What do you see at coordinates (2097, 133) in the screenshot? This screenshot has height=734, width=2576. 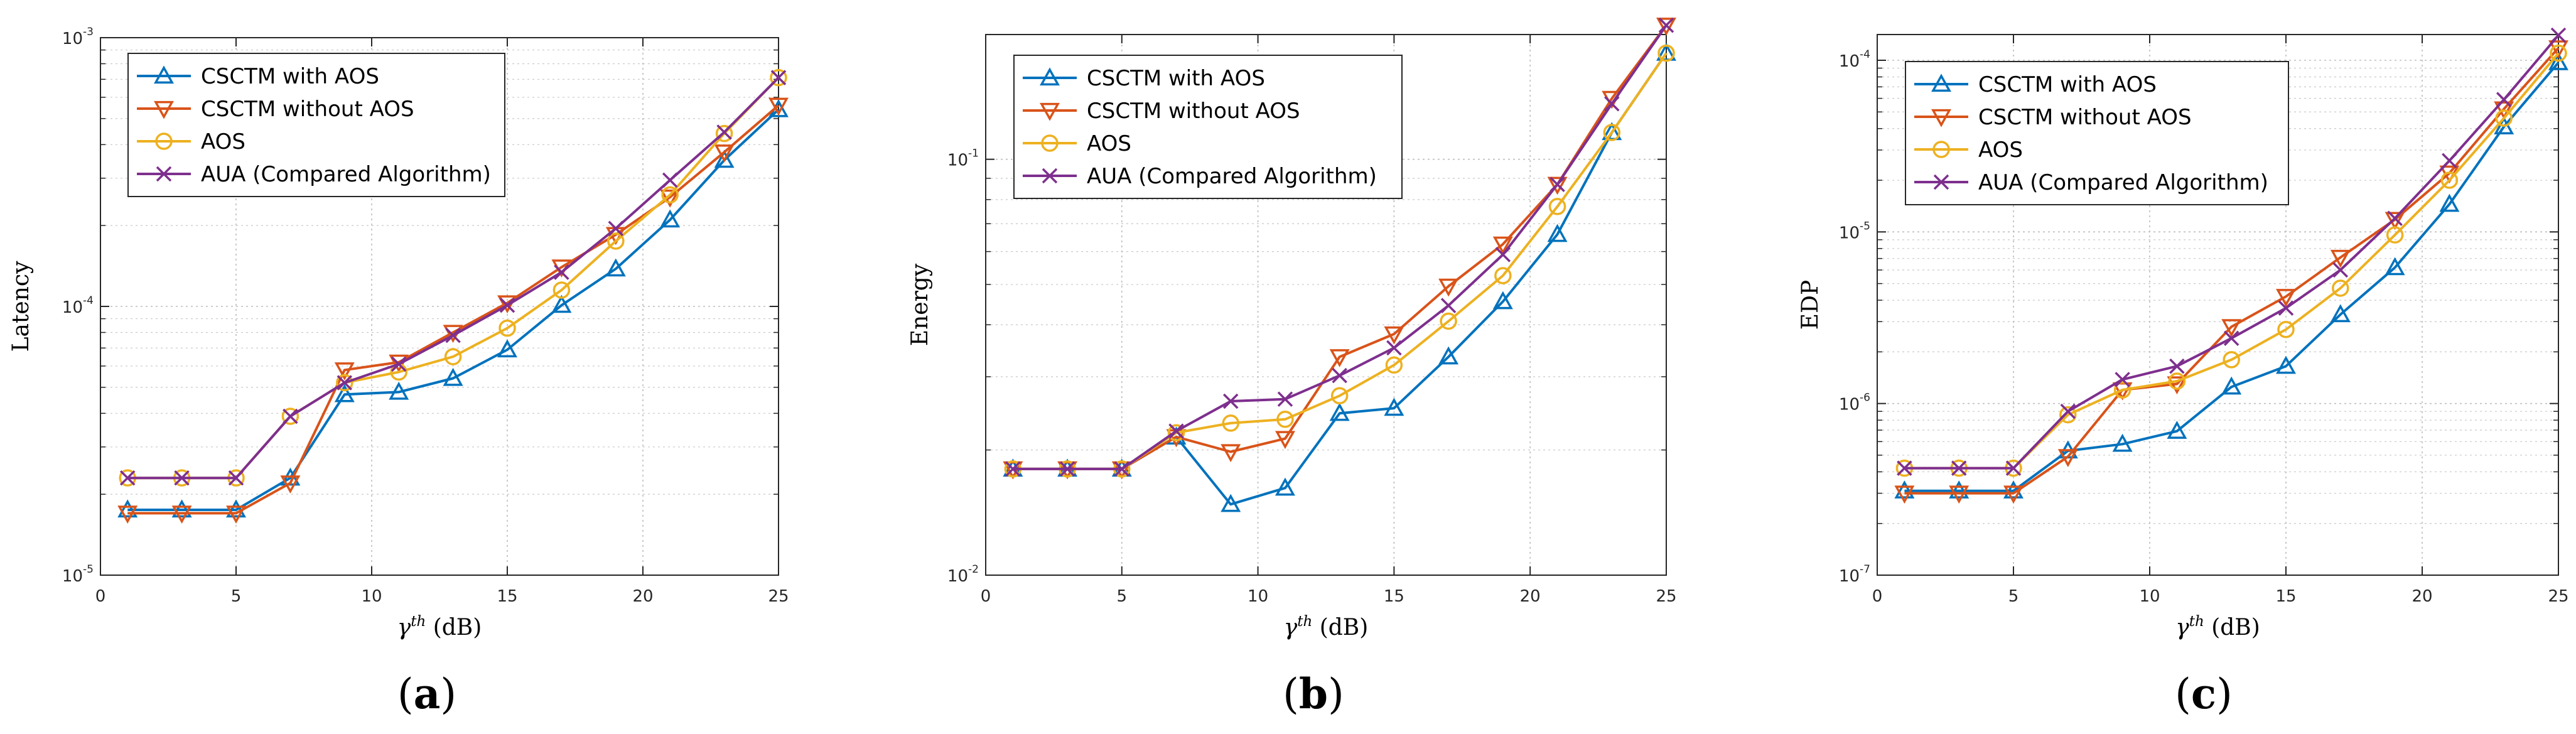 I see `legend-box` at bounding box center [2097, 133].